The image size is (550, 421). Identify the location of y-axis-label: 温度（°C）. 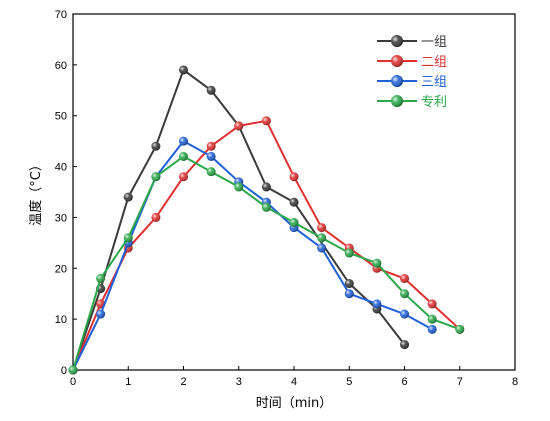
(36, 192).